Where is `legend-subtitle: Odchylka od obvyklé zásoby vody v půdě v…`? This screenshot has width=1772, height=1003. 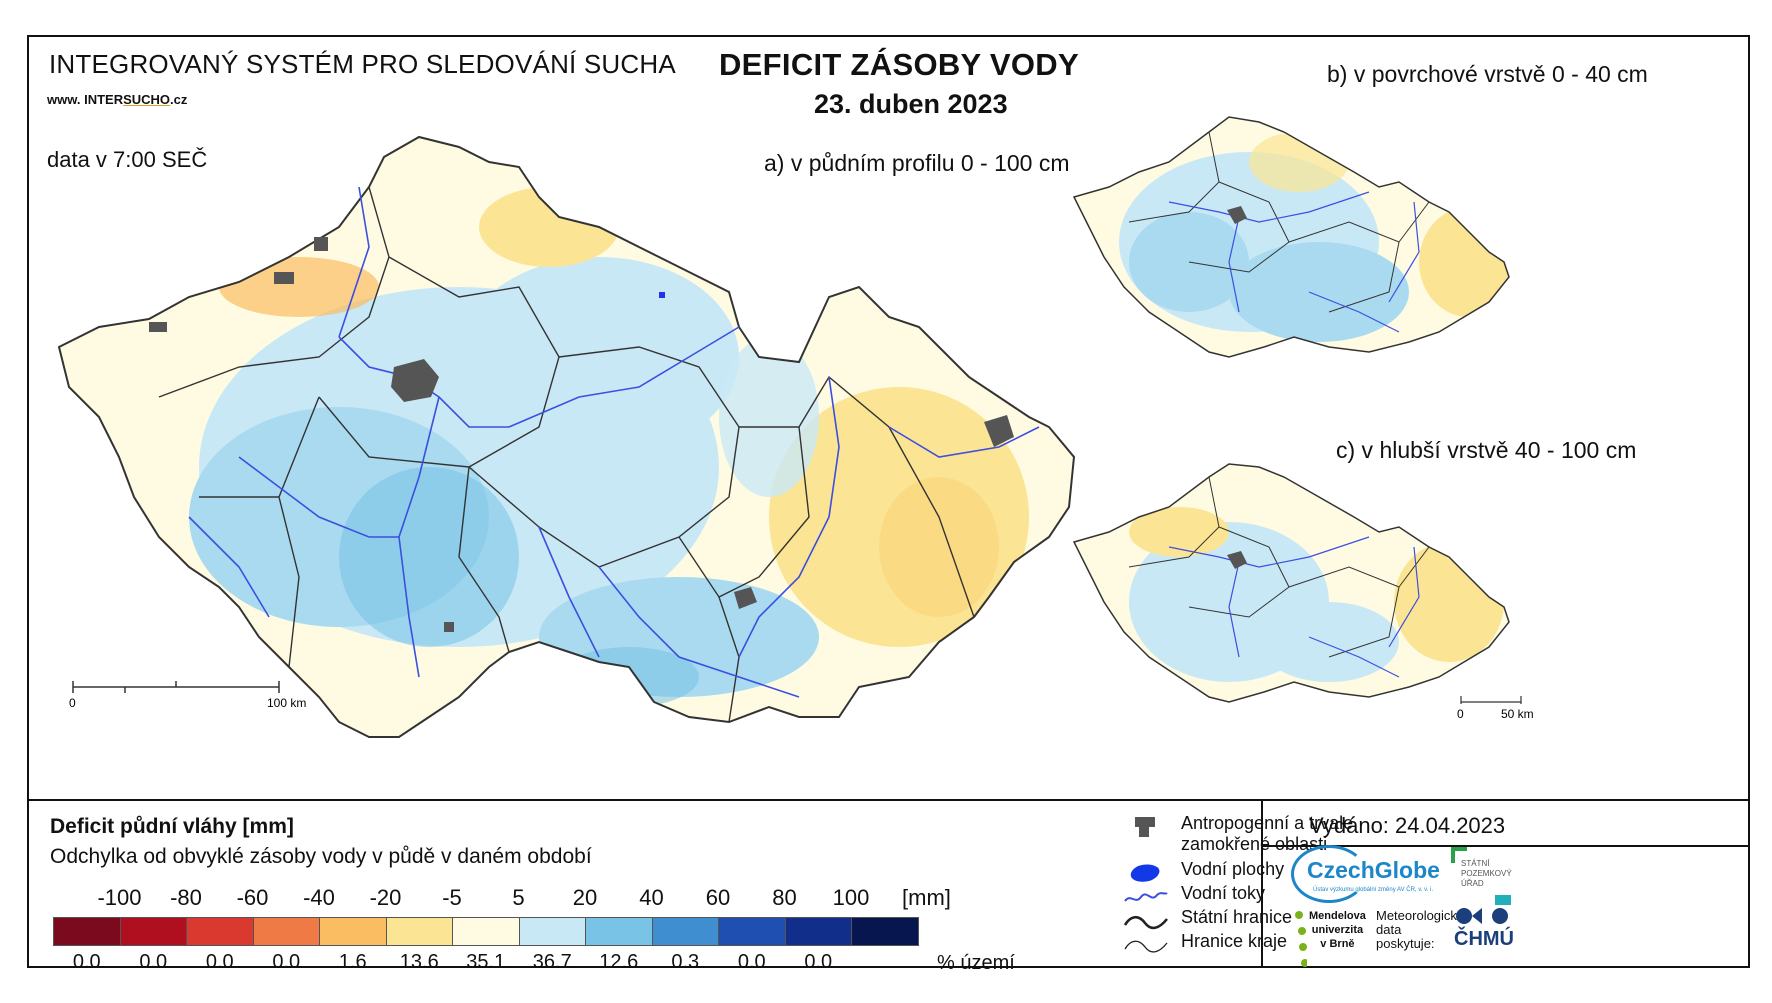 legend-subtitle: Odchylka od obvyklé zásoby vody v půdě v… is located at coordinates (321, 856).